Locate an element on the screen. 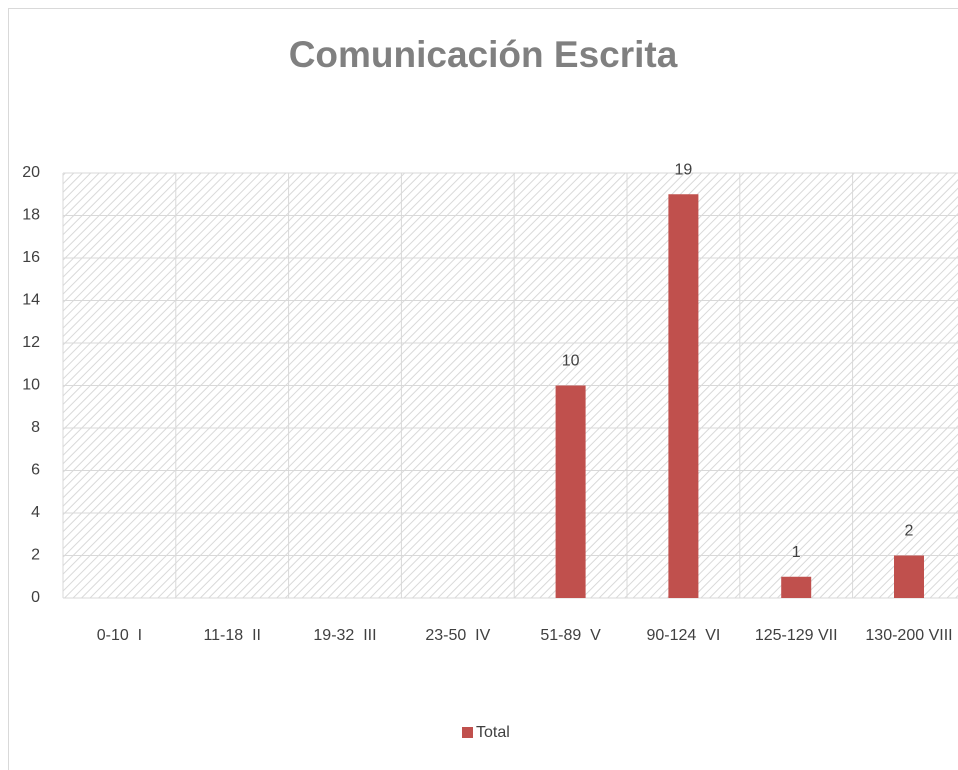 This screenshot has width=958, height=770. x-tick-label: 130-200 VIII is located at coordinates (909, 635).